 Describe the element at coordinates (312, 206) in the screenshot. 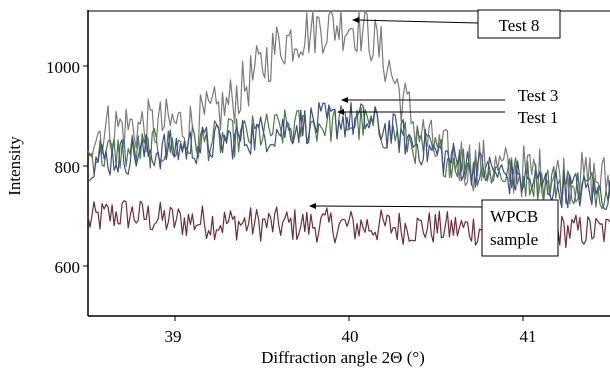

I see `wpcb-arrow-head` at that location.